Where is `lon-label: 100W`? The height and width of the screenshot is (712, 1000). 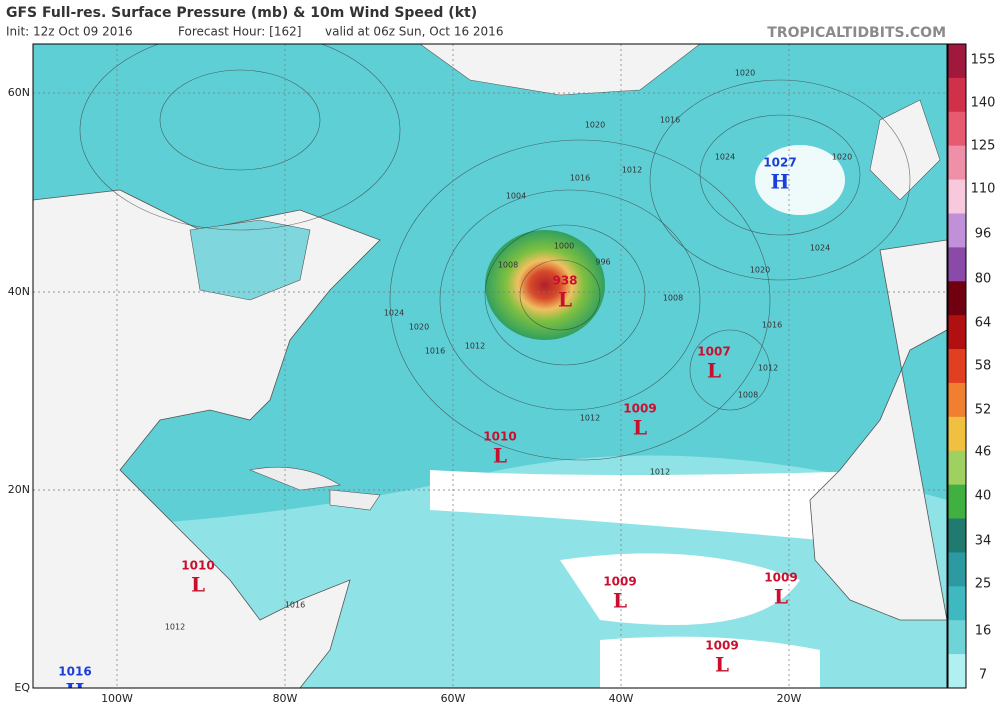 lon-label: 100W is located at coordinates (117, 698).